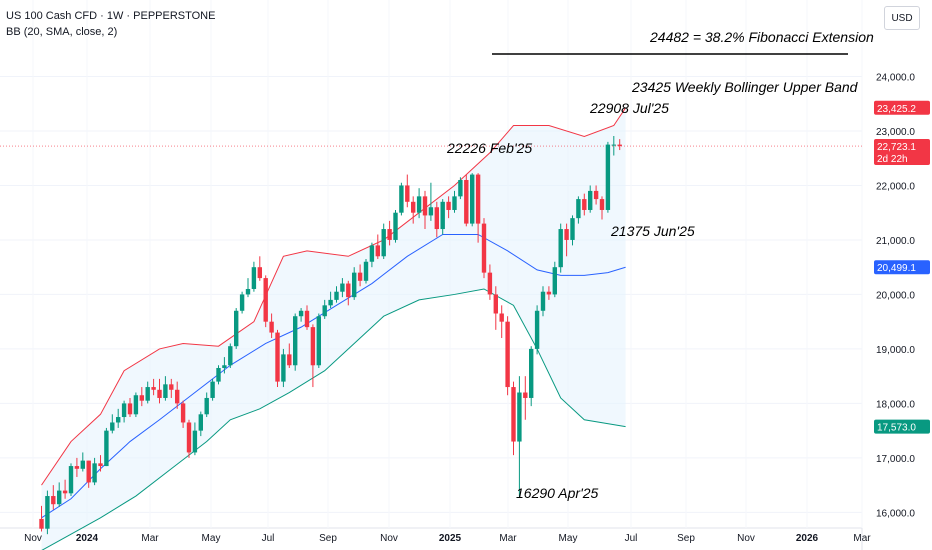 The image size is (932, 550). I want to click on indicator-legend: BB (20, SMA, close, 2), so click(62, 32).